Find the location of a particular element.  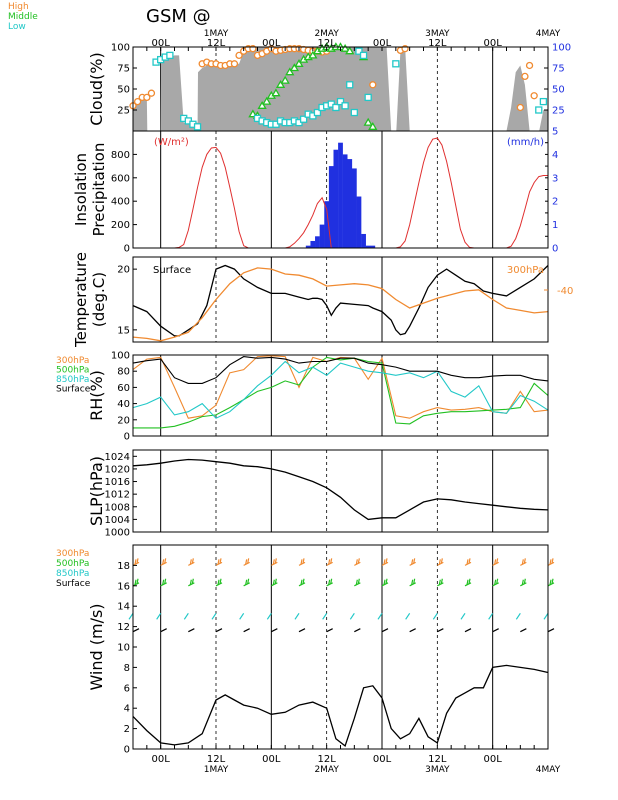

y-axis-label: SLP(hPa) is located at coordinates (96, 491).